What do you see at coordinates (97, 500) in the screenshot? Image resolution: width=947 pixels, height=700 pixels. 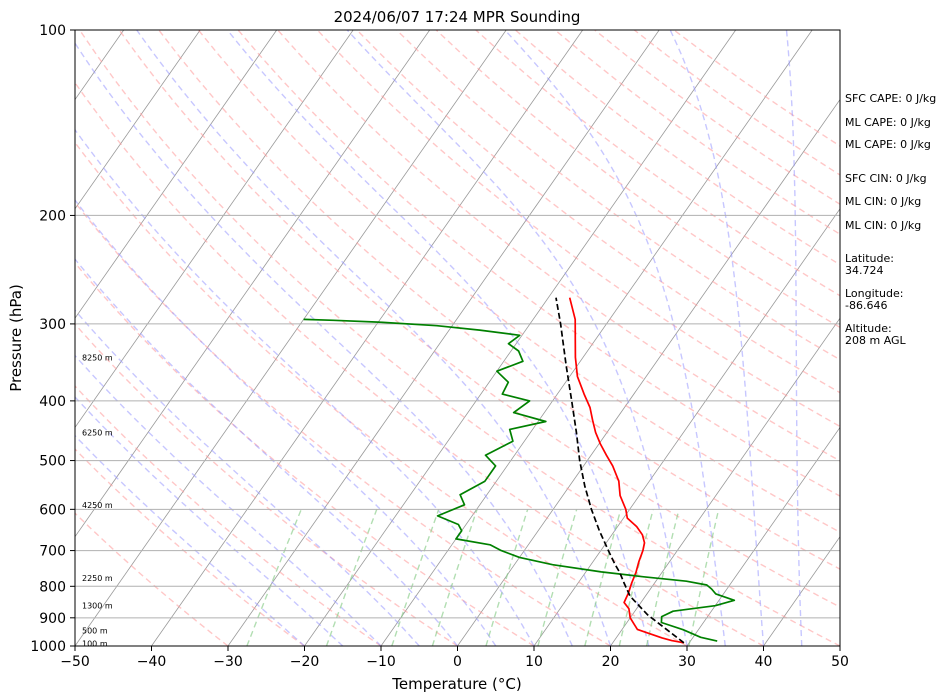 I see `height-labels: 8250 m 6250 m 4250 m 2250 m 1300 m 500 m 100 m` at bounding box center [97, 500].